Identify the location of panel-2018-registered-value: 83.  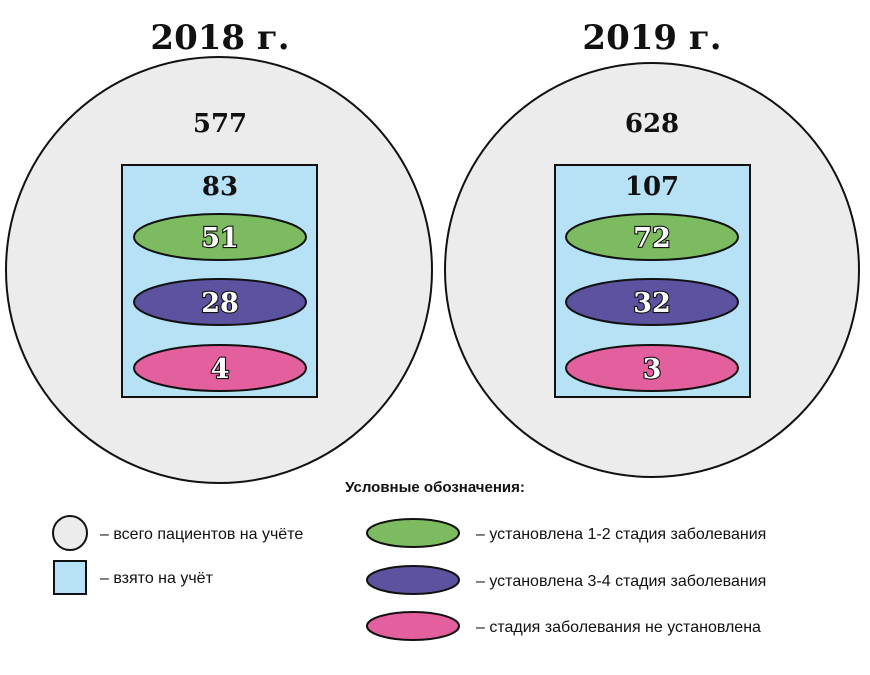
(220, 187).